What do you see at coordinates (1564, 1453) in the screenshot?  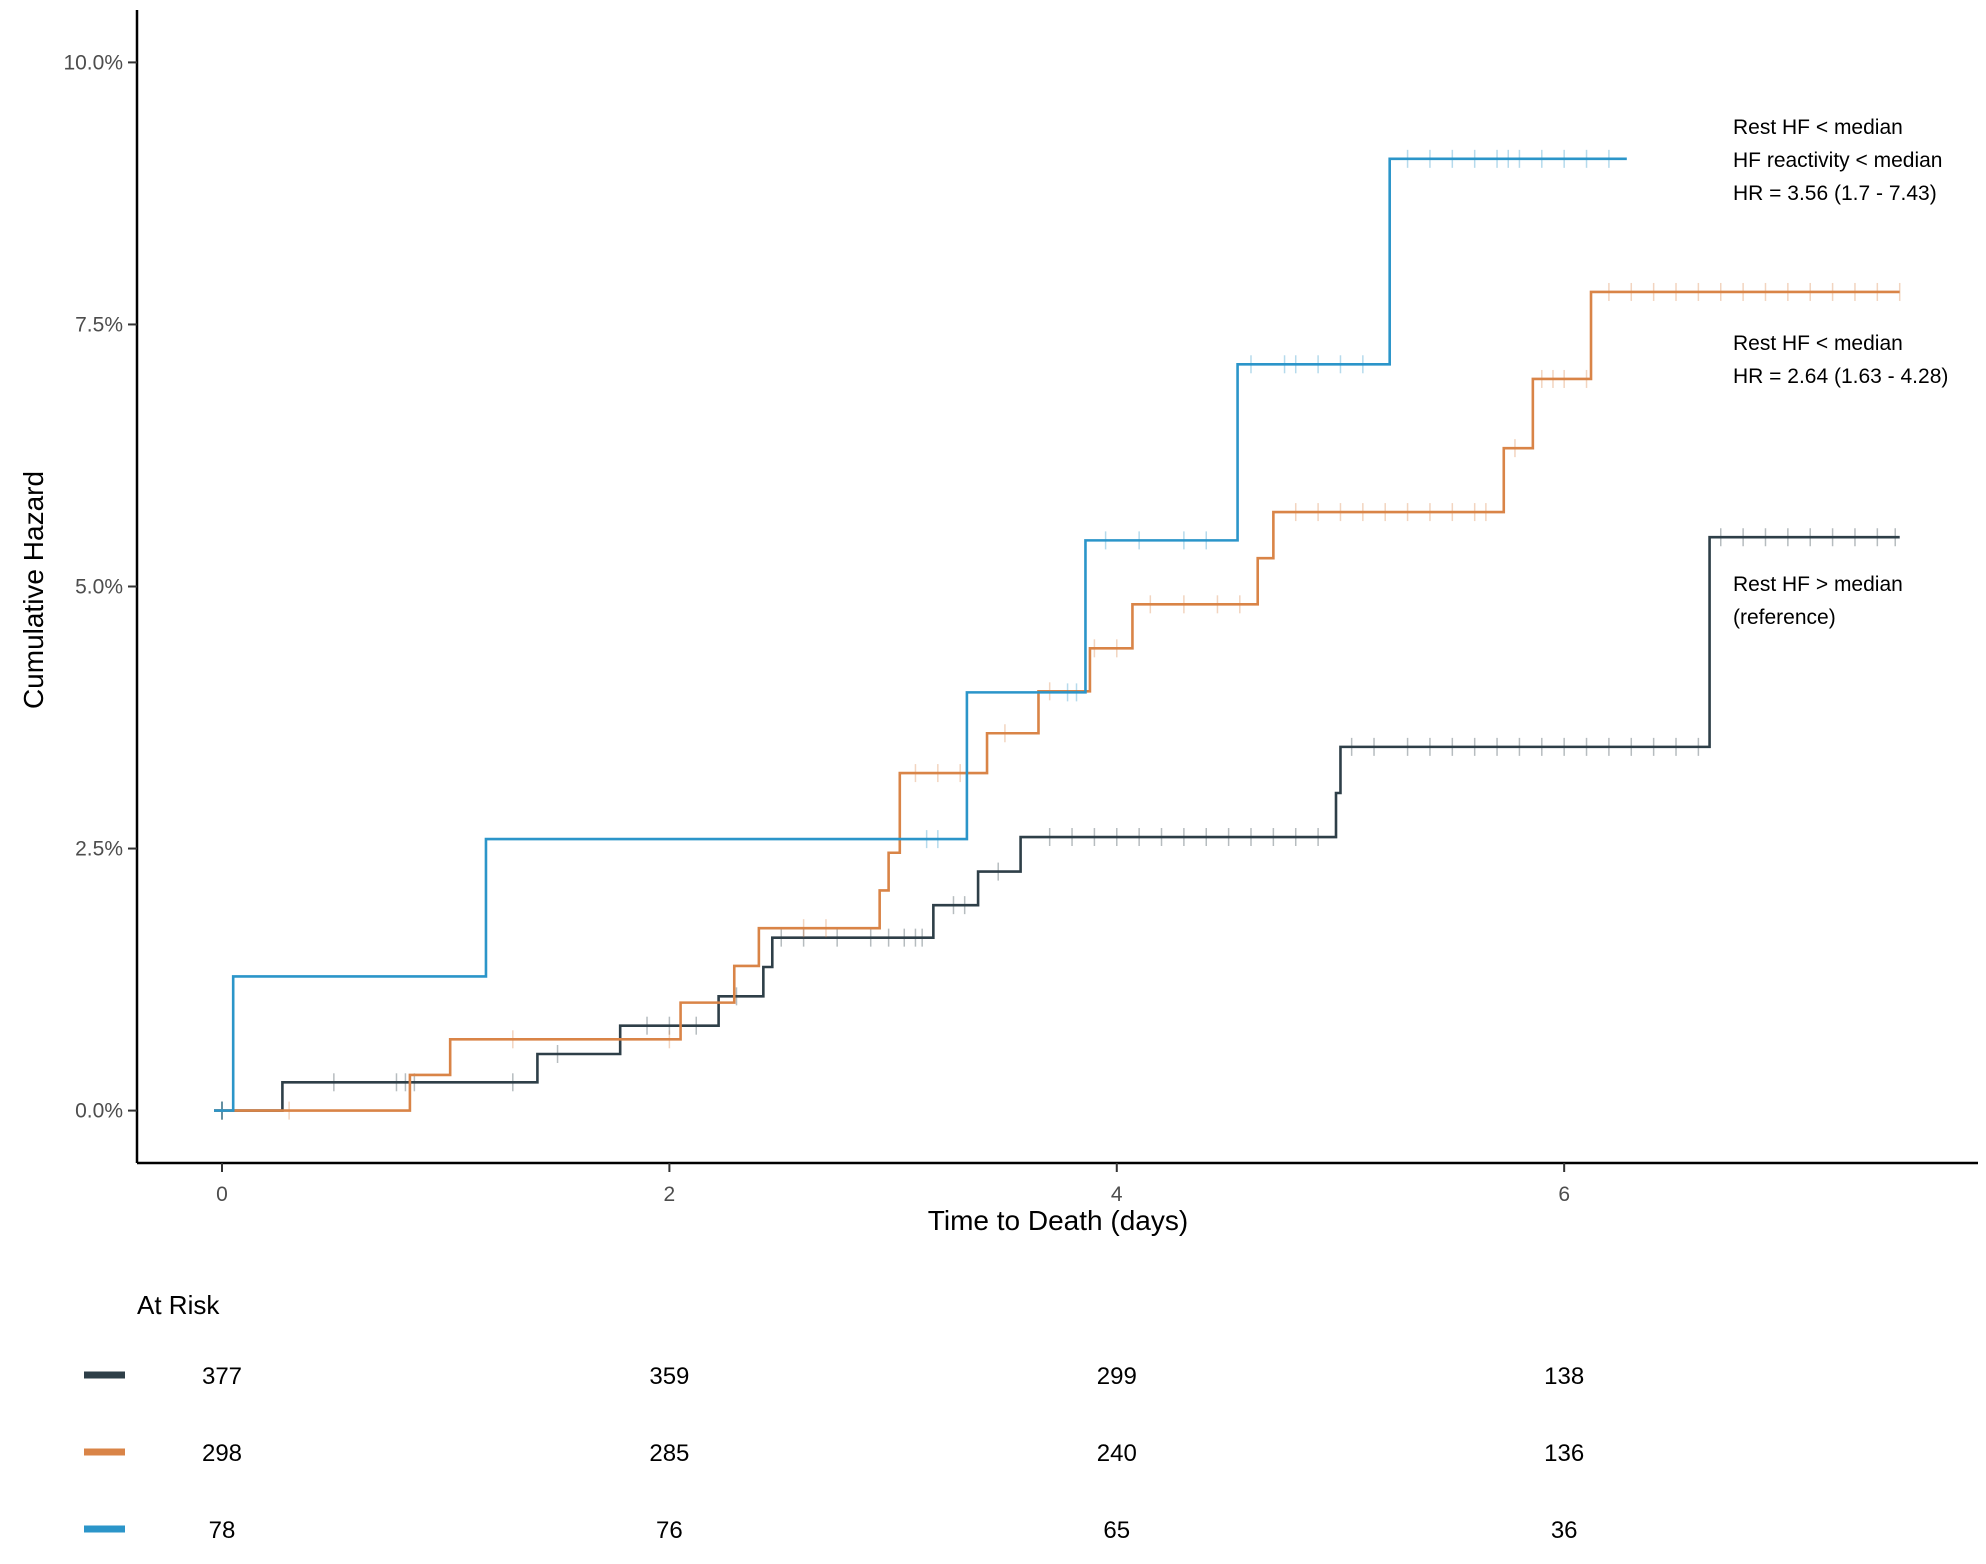 I see `risk-count: 136` at bounding box center [1564, 1453].